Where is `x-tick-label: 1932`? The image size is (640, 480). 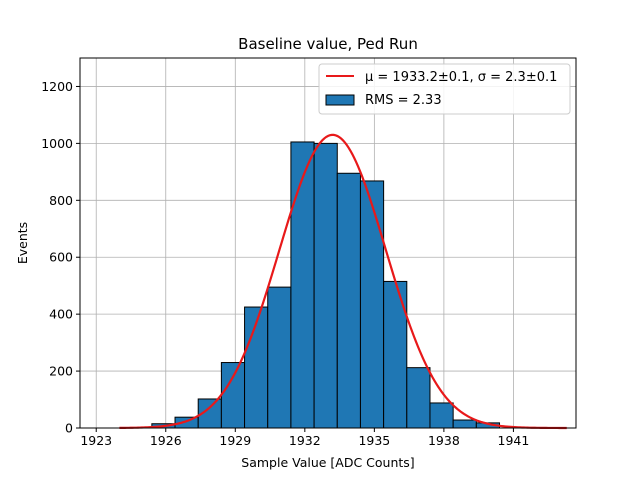
x-tick-label: 1932 is located at coordinates (305, 440).